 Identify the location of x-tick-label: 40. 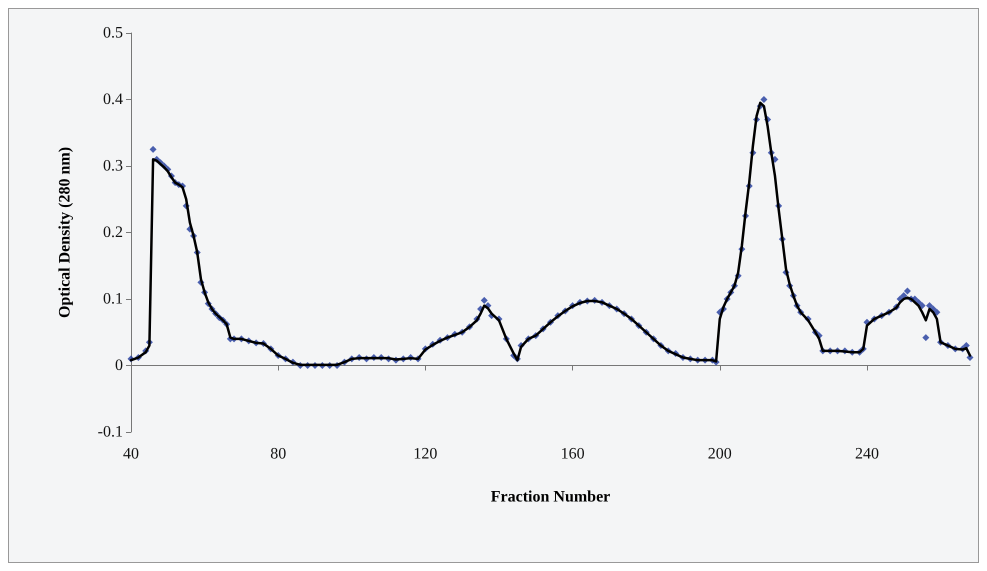
(131, 454).